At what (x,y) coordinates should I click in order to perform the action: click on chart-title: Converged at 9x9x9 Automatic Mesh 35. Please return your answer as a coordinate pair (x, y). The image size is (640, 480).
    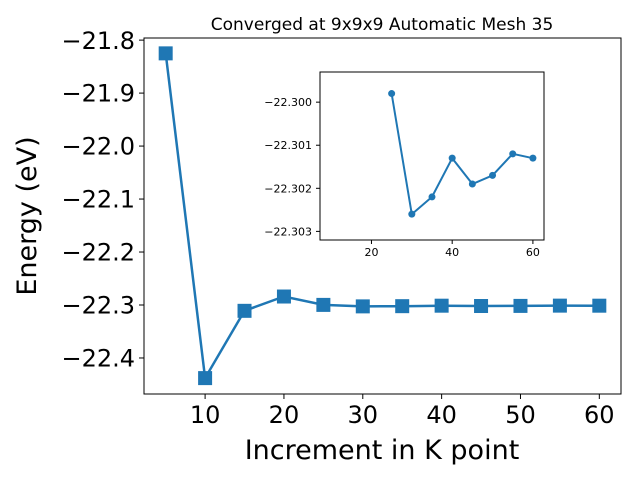
    Looking at the image, I should click on (382, 25).